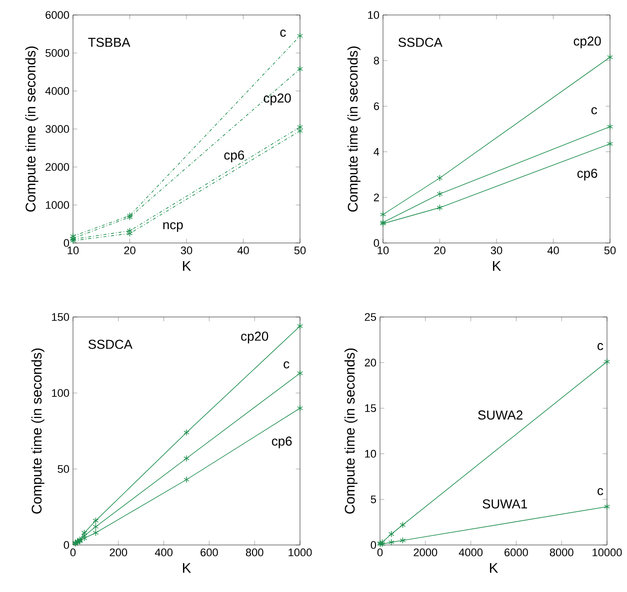  I want to click on y-tick-label: 4000, so click(57, 91).